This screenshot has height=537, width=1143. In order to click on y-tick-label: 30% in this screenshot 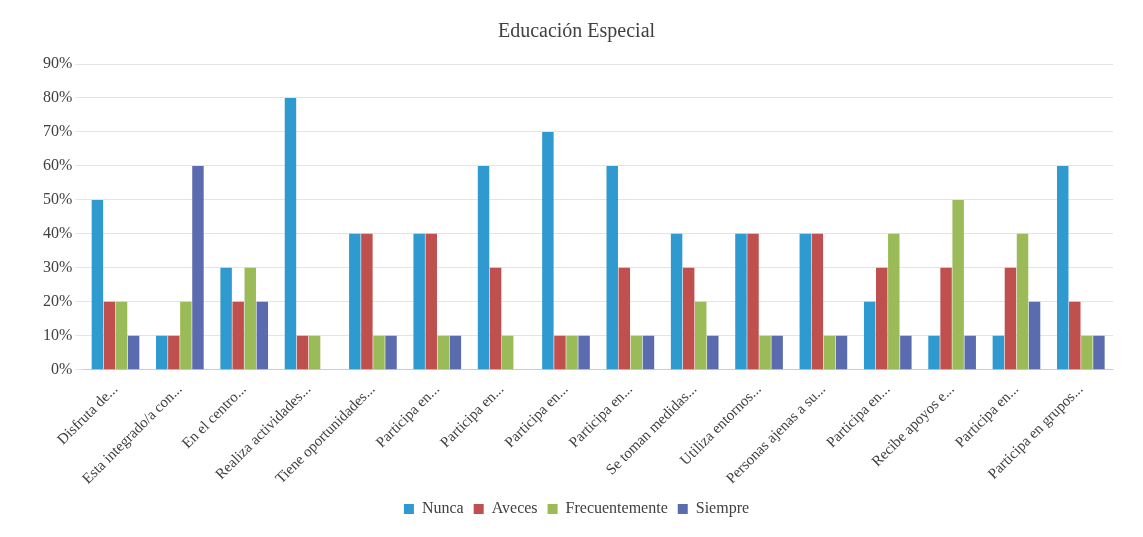, I will do `click(58, 267)`.